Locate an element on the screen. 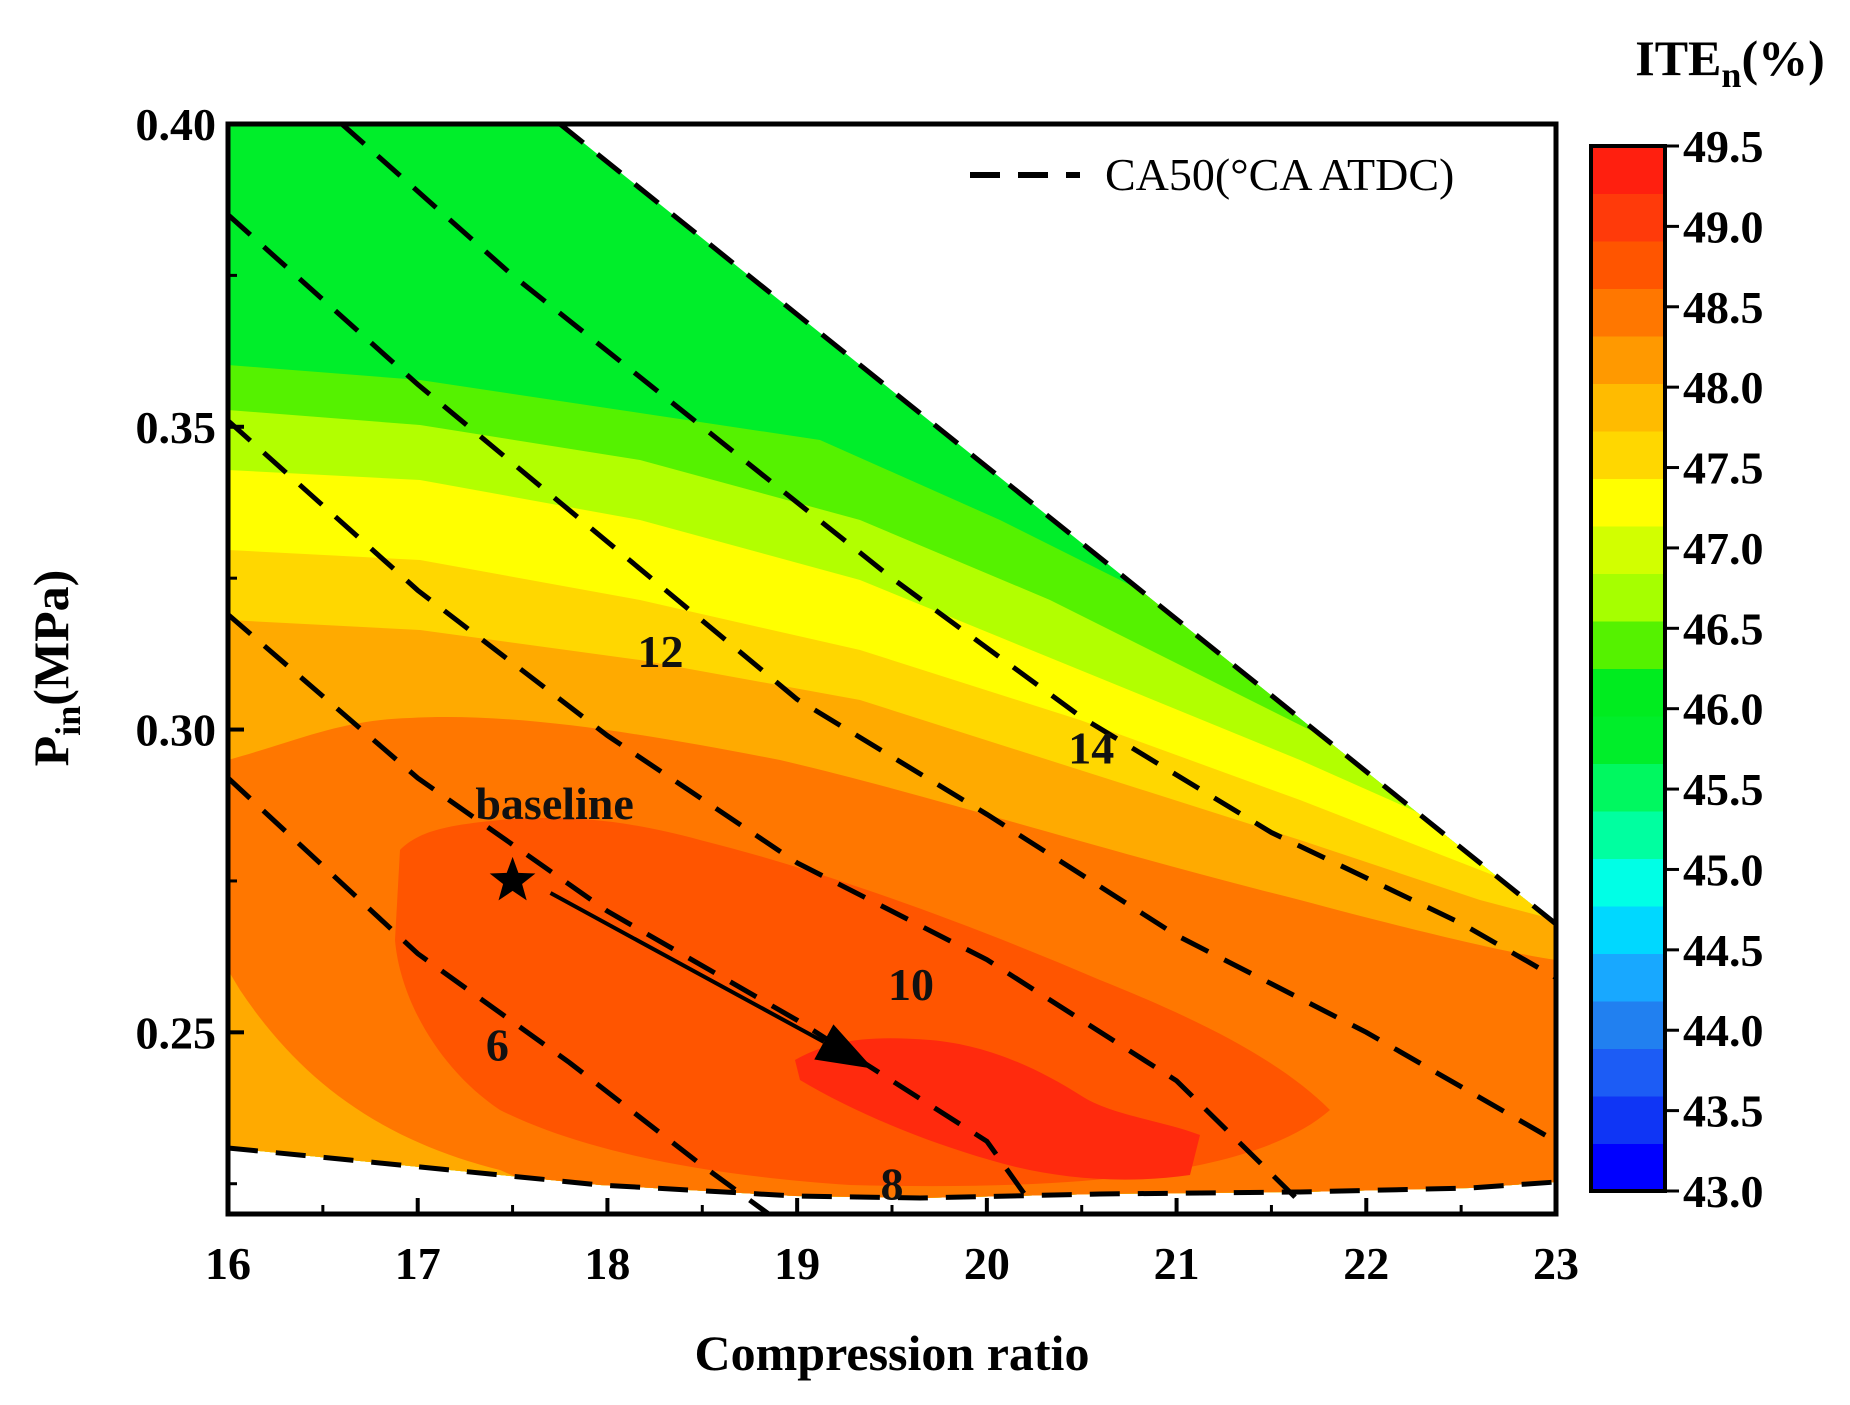  y-axis-title-rest: (MPa) is located at coordinates (51, 638).